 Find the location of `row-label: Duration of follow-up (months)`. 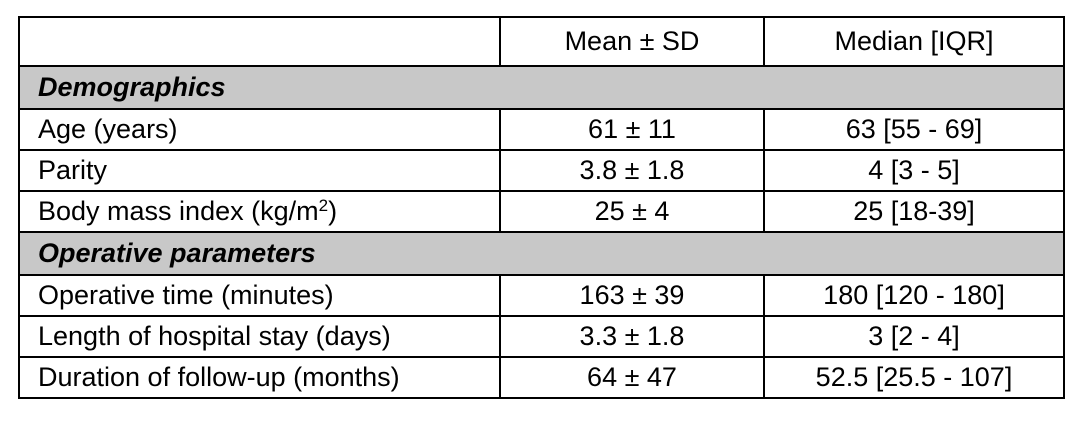

row-label: Duration of follow-up (months) is located at coordinates (259, 377).